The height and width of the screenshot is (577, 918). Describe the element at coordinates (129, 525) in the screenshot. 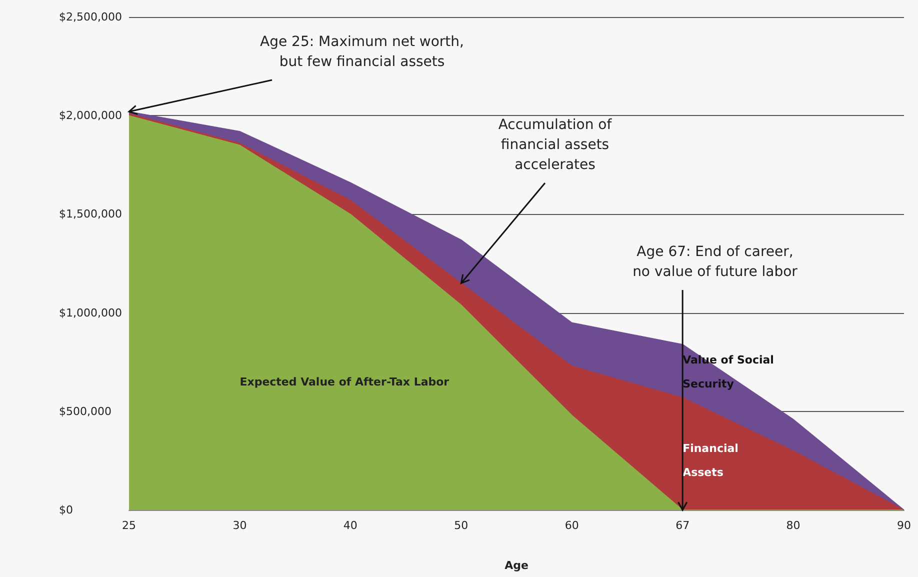

I see `x-tick-label: 25` at that location.